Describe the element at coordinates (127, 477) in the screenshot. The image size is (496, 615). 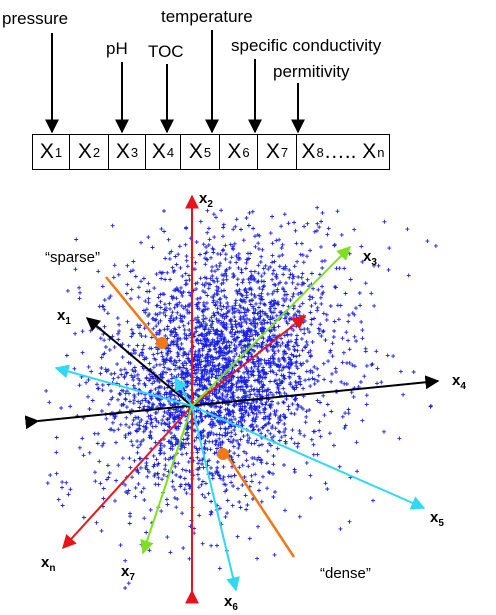
I see `axis-xn` at that location.